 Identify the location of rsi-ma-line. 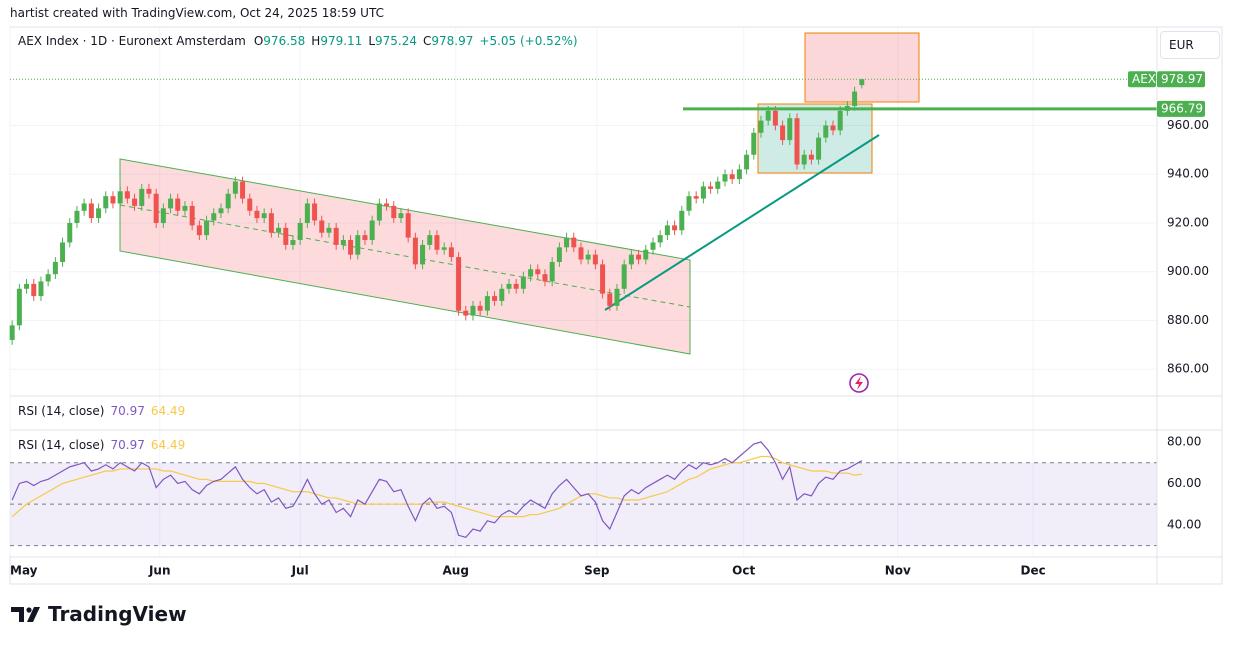
(436, 486).